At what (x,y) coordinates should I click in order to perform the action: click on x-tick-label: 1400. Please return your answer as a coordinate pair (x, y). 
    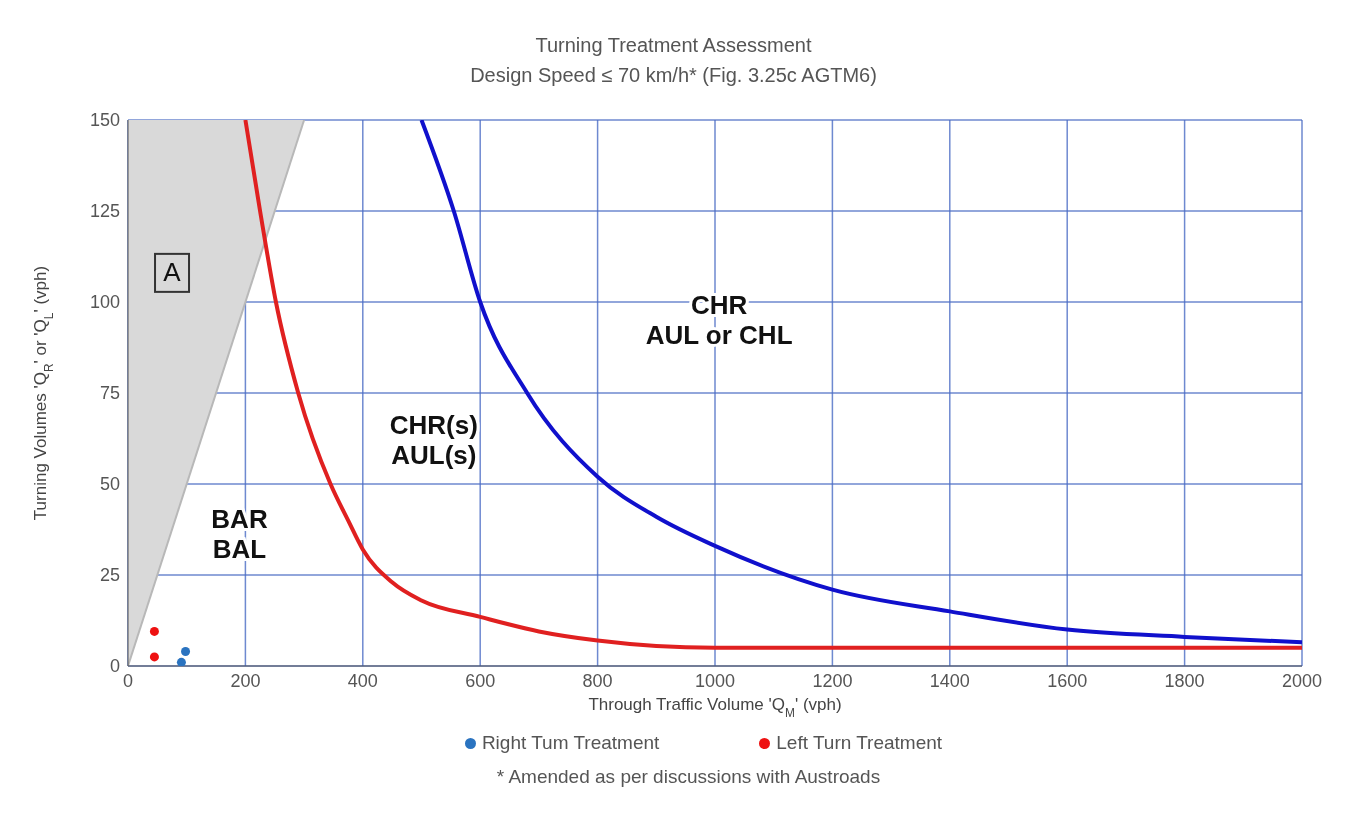
    Looking at the image, I should click on (949, 680).